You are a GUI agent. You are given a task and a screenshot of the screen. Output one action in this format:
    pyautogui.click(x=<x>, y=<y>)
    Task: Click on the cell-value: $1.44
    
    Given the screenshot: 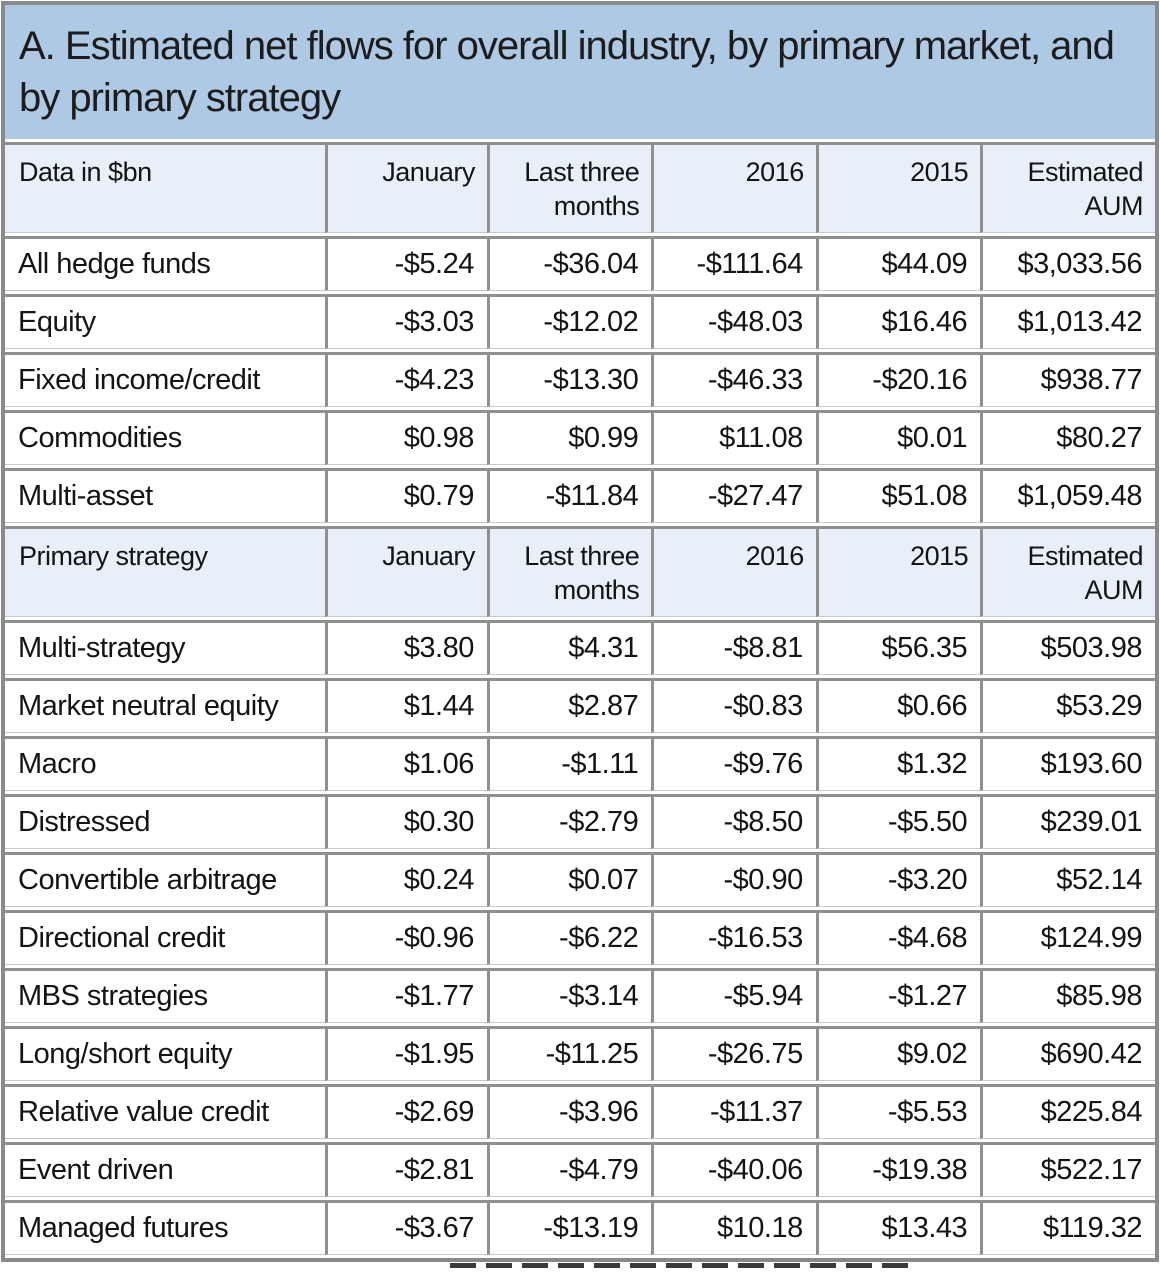 What is the action you would take?
    pyautogui.click(x=405, y=705)
    